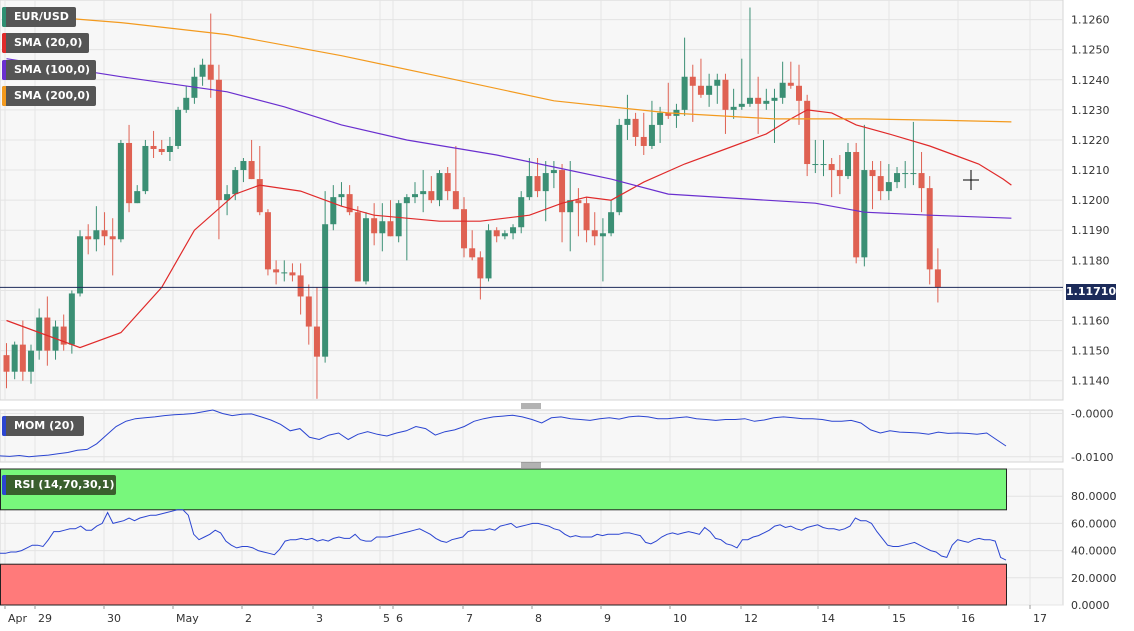 Image resolution: width=1134 pixels, height=631 pixels. Describe the element at coordinates (1090, 381) in the screenshot. I see `y-tick-label: 1.1140` at that location.